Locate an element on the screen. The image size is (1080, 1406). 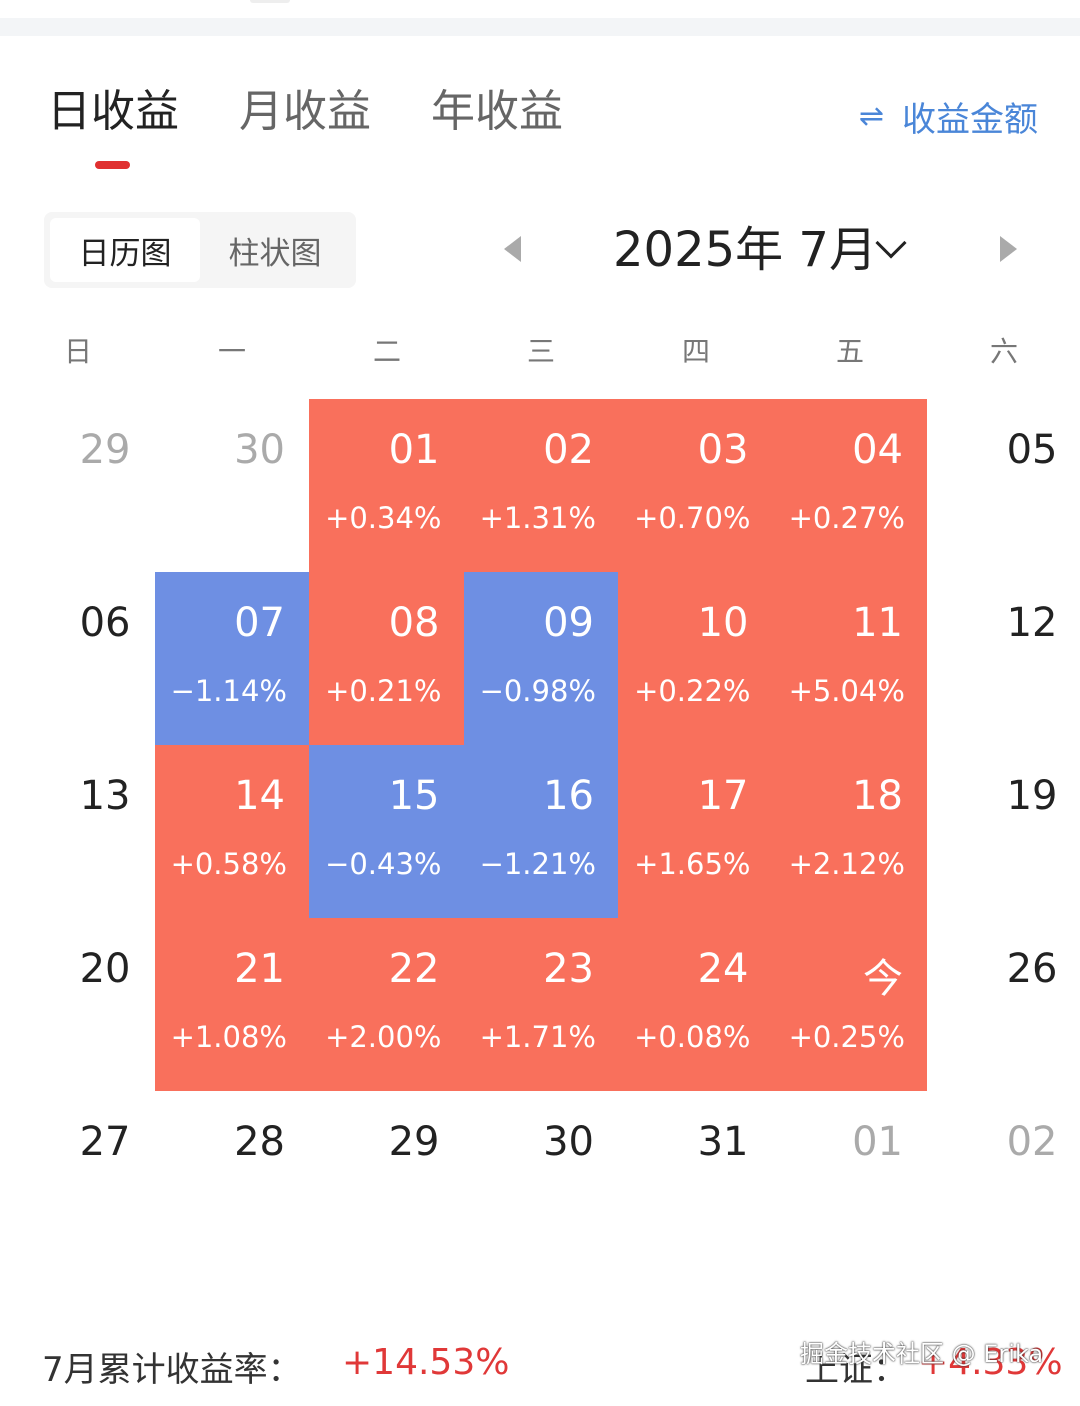
tab-monthly-return: 月收益 is located at coordinates (305, 111).